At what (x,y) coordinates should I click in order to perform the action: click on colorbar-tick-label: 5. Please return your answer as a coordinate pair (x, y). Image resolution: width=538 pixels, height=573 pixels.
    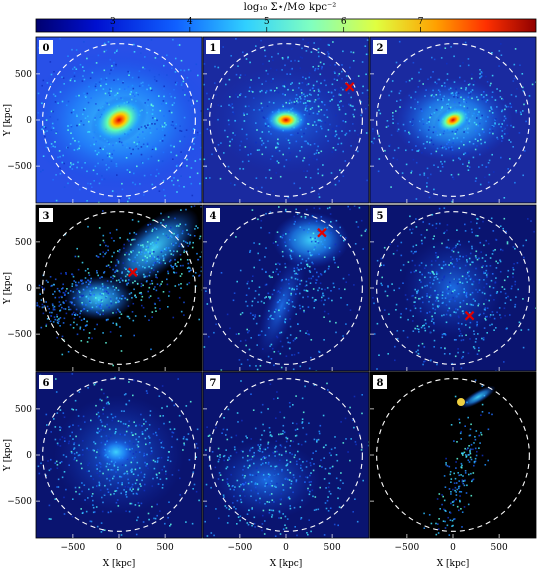
    Looking at the image, I should click on (267, 22).